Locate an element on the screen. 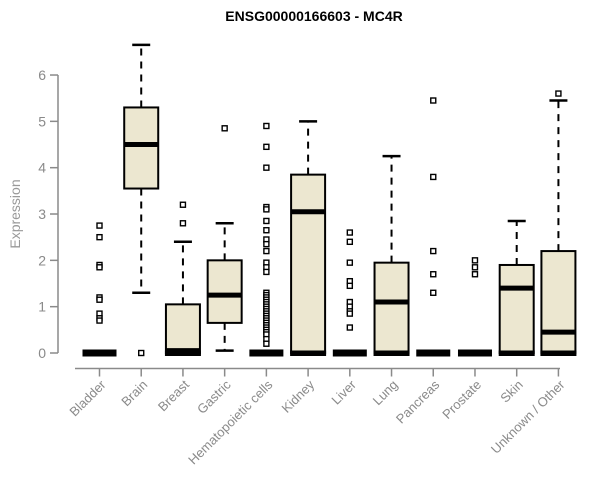  y-tick-label: 0 is located at coordinates (42, 353).